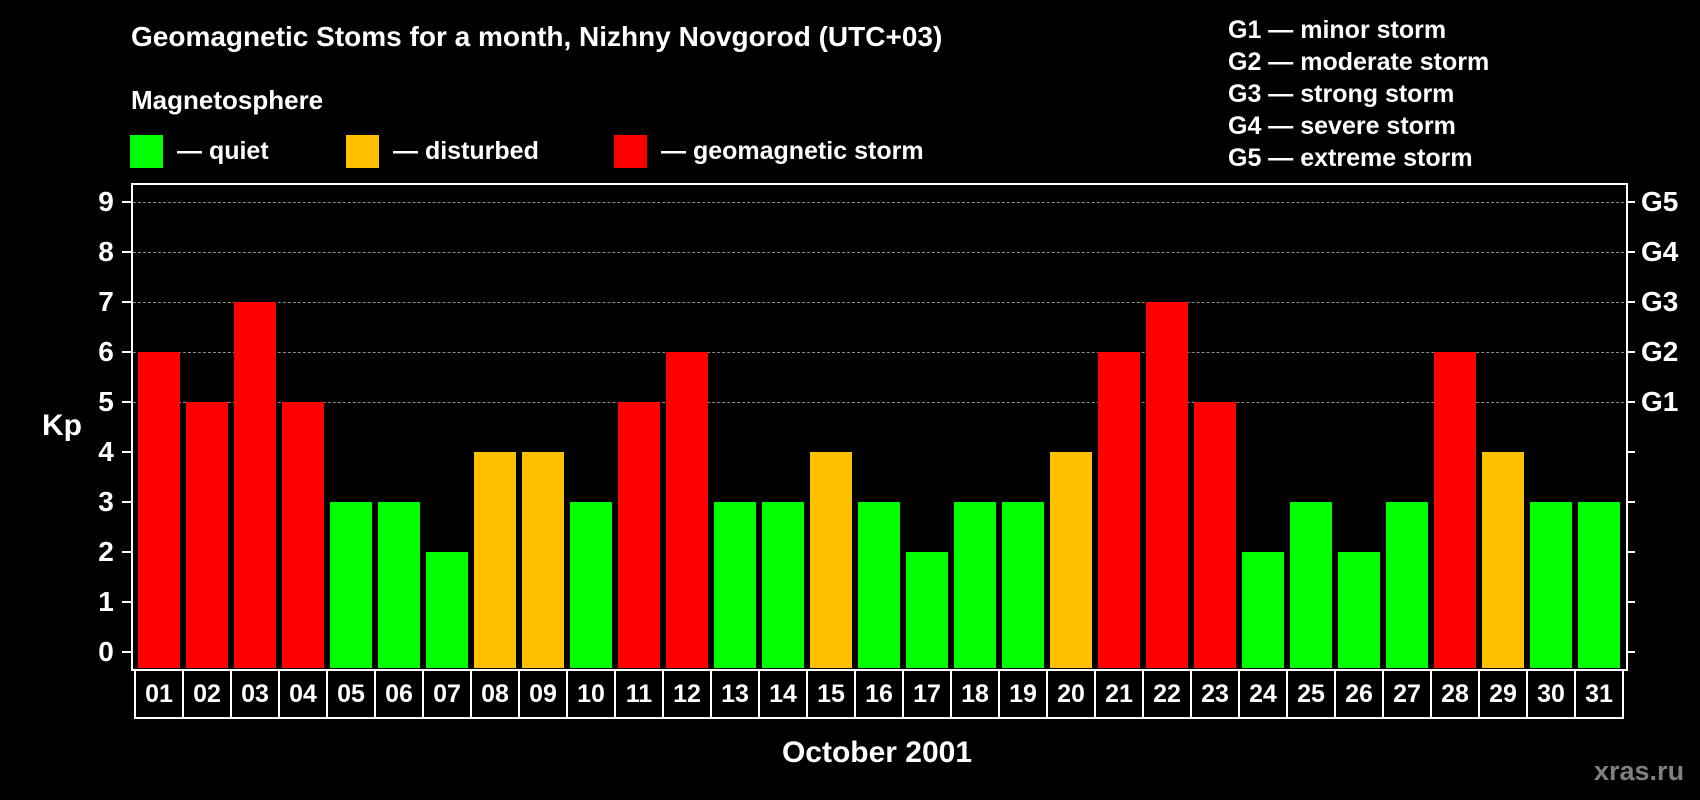  Describe the element at coordinates (1408, 694) in the screenshot. I see `day-label: 27` at that location.